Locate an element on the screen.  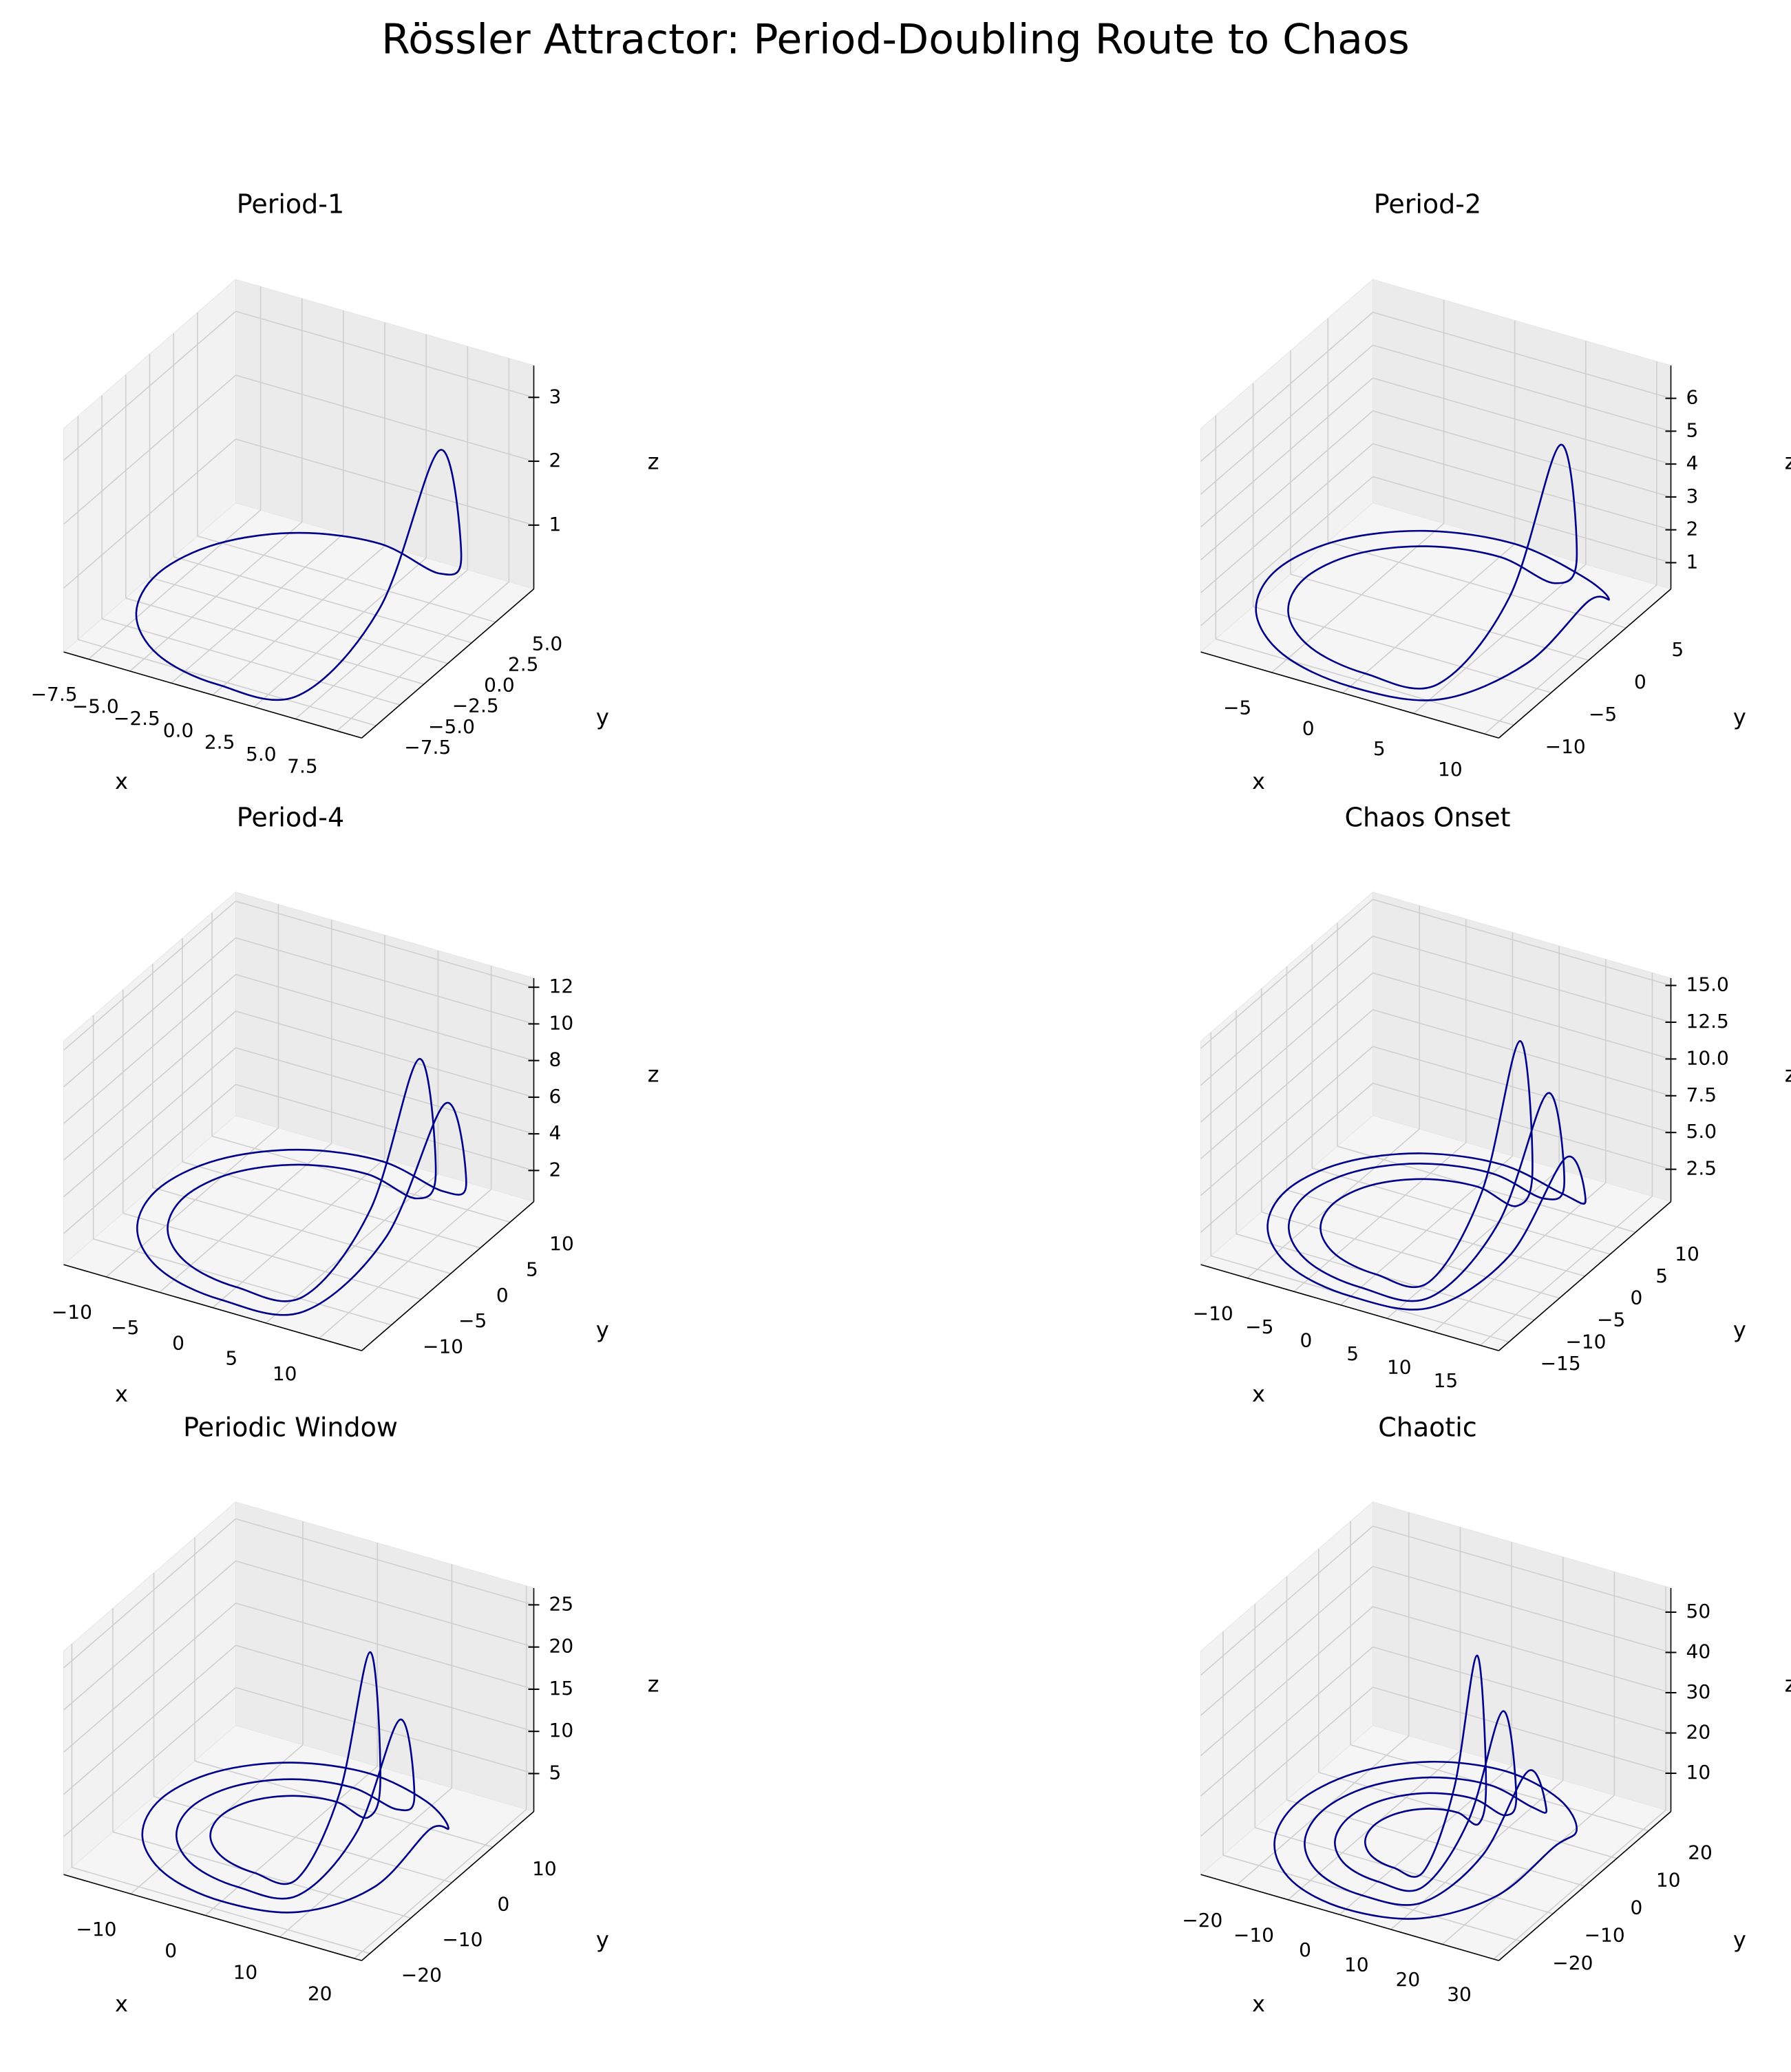
z-tick-label: 2 is located at coordinates (1692, 529).